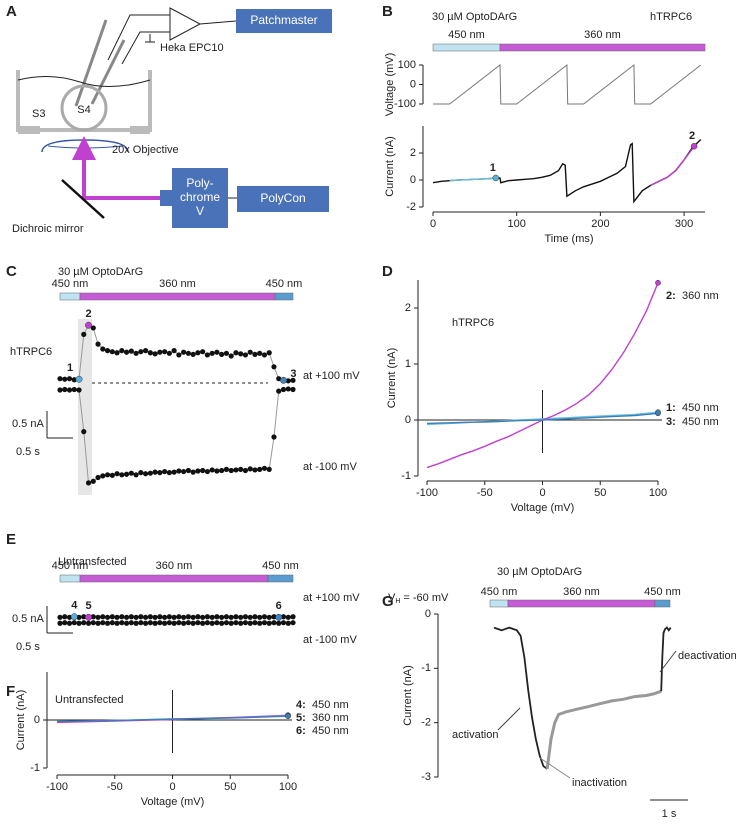 The image size is (736, 836). I want to click on light-path, so click(121, 180).